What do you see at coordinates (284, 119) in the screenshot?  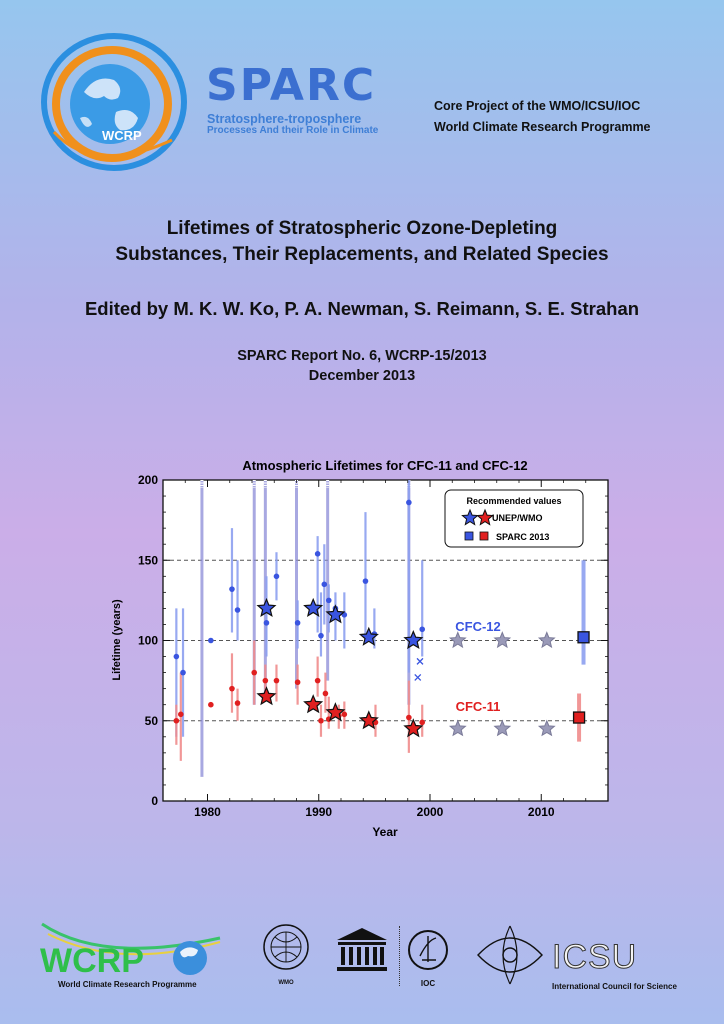 I see `sparc-subtitle-1: Stratosphere-troposphere` at bounding box center [284, 119].